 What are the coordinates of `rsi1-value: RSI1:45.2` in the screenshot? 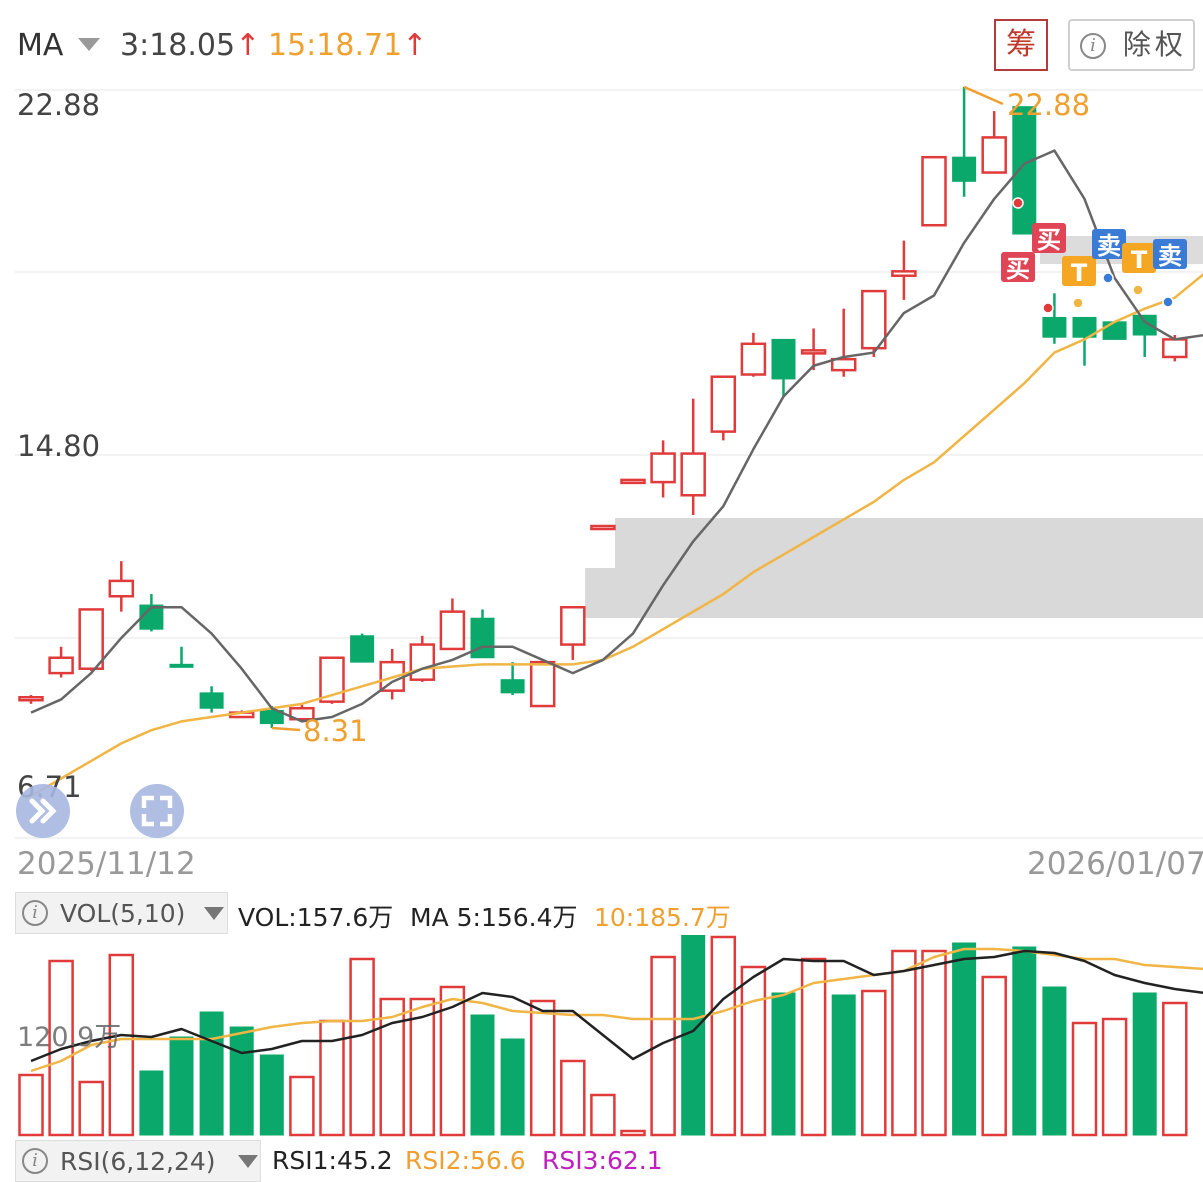 It's located at (332, 1160).